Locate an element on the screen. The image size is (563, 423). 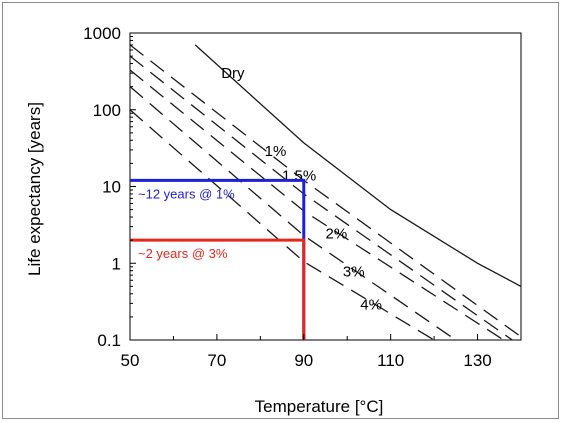
x-tick-label: 90 is located at coordinates (303, 360).